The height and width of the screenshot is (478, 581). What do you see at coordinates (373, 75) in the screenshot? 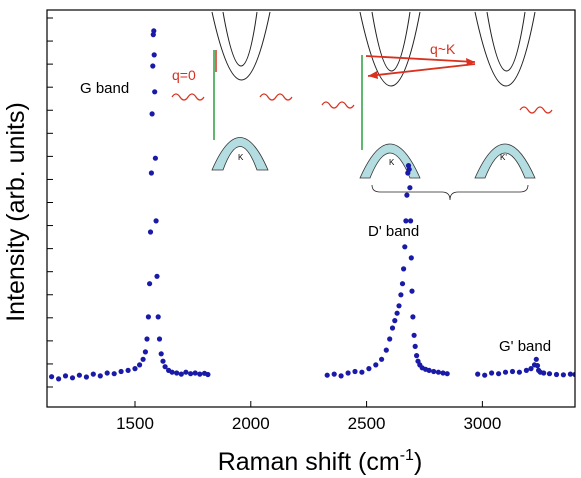
I see `arrowhead-left` at bounding box center [373, 75].